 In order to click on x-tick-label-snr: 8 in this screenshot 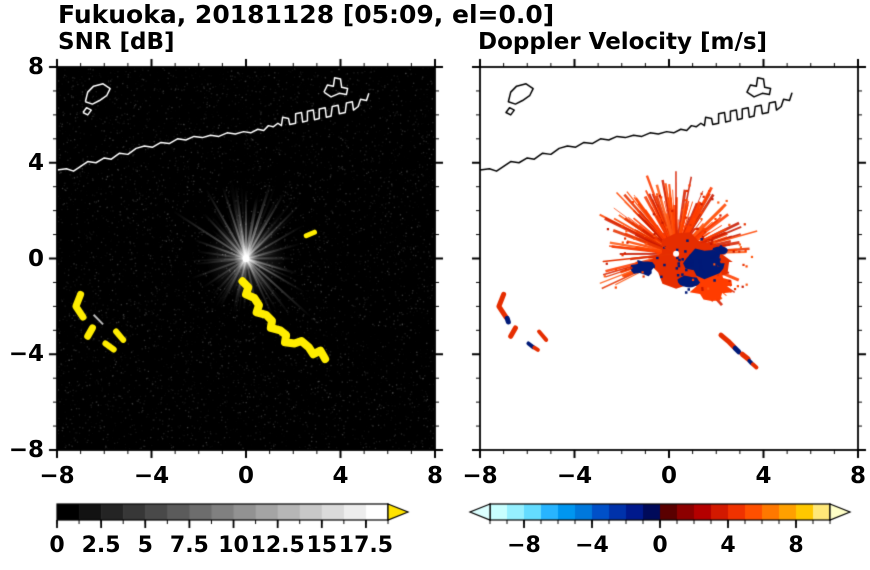, I will do `click(434, 476)`.